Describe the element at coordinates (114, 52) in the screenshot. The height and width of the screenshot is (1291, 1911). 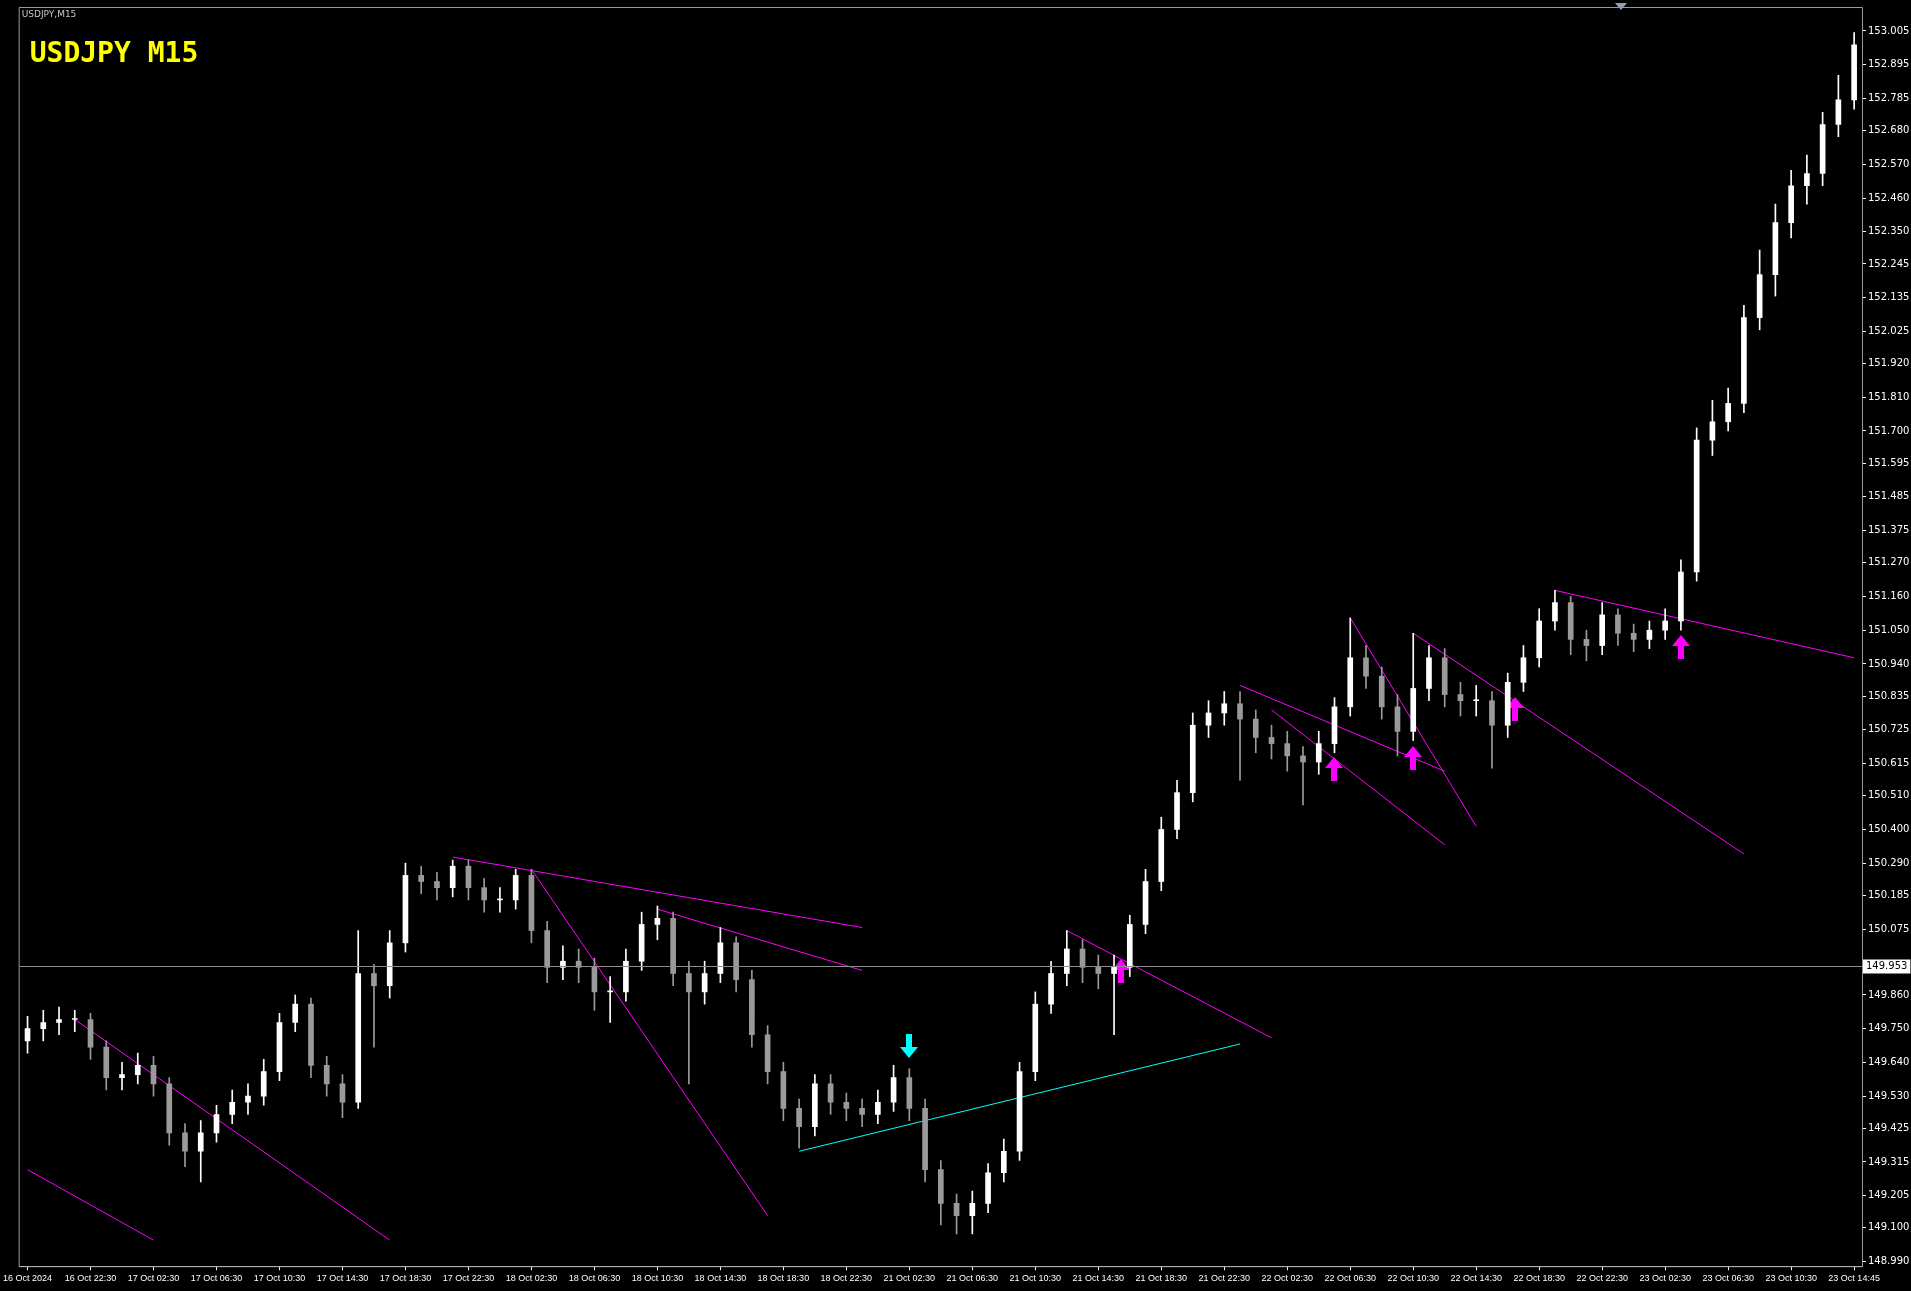
I see `text: USDJPY M15` at that location.